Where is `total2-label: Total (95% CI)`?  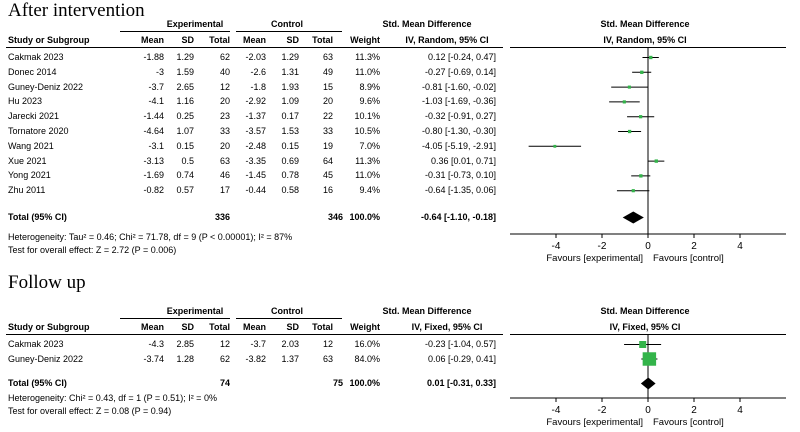 total2-label: Total (95% CI) is located at coordinates (37, 383).